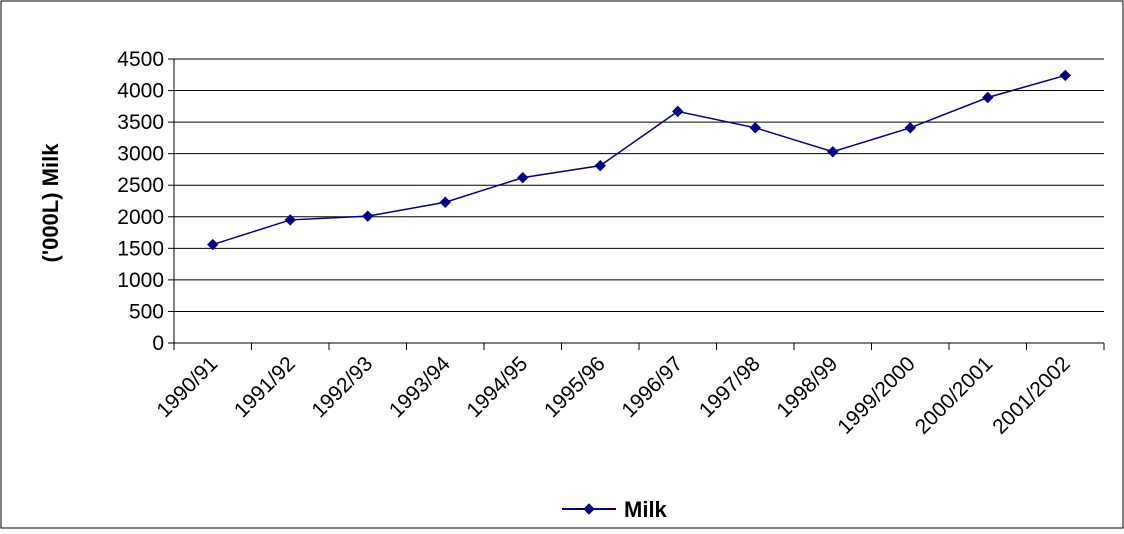  I want to click on y-tick-label-3500: 3500, so click(140, 122).